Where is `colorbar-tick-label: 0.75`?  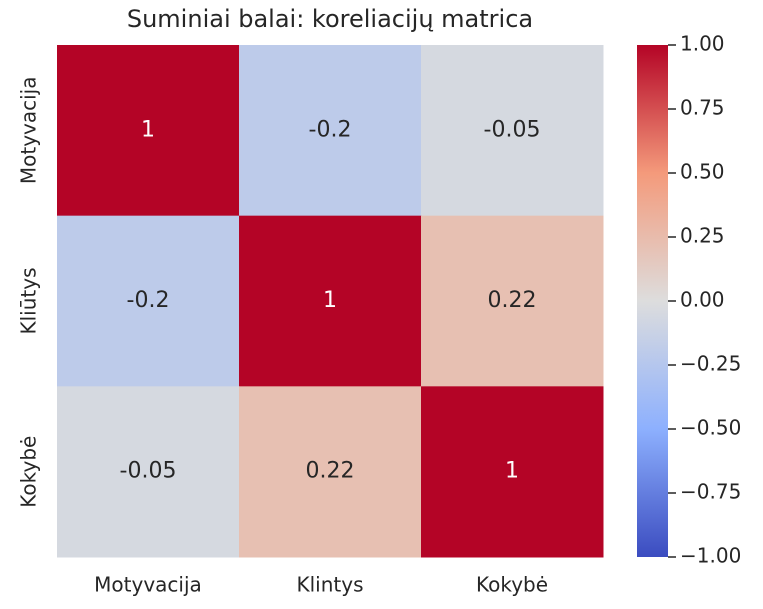 colorbar-tick-label: 0.75 is located at coordinates (702, 108).